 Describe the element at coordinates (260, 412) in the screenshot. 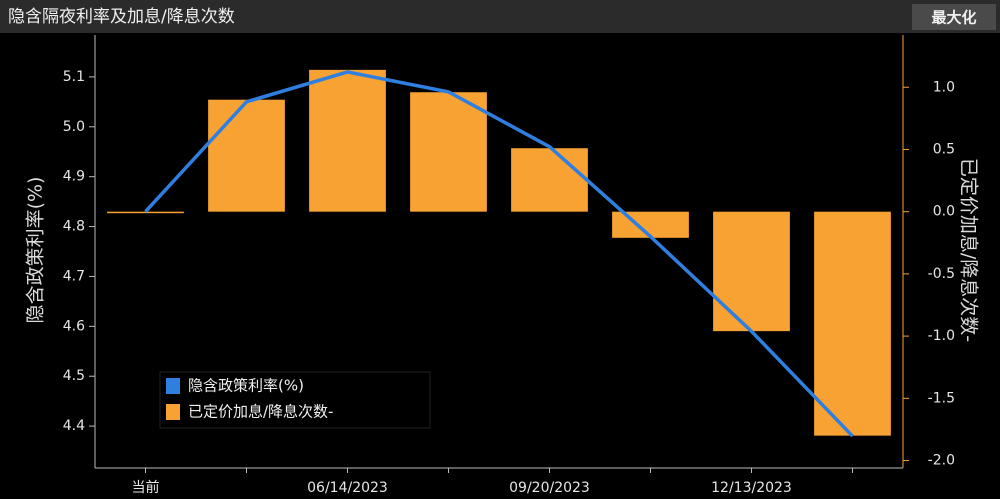

I see `legend-label: 已定价加息/降息次数-` at that location.